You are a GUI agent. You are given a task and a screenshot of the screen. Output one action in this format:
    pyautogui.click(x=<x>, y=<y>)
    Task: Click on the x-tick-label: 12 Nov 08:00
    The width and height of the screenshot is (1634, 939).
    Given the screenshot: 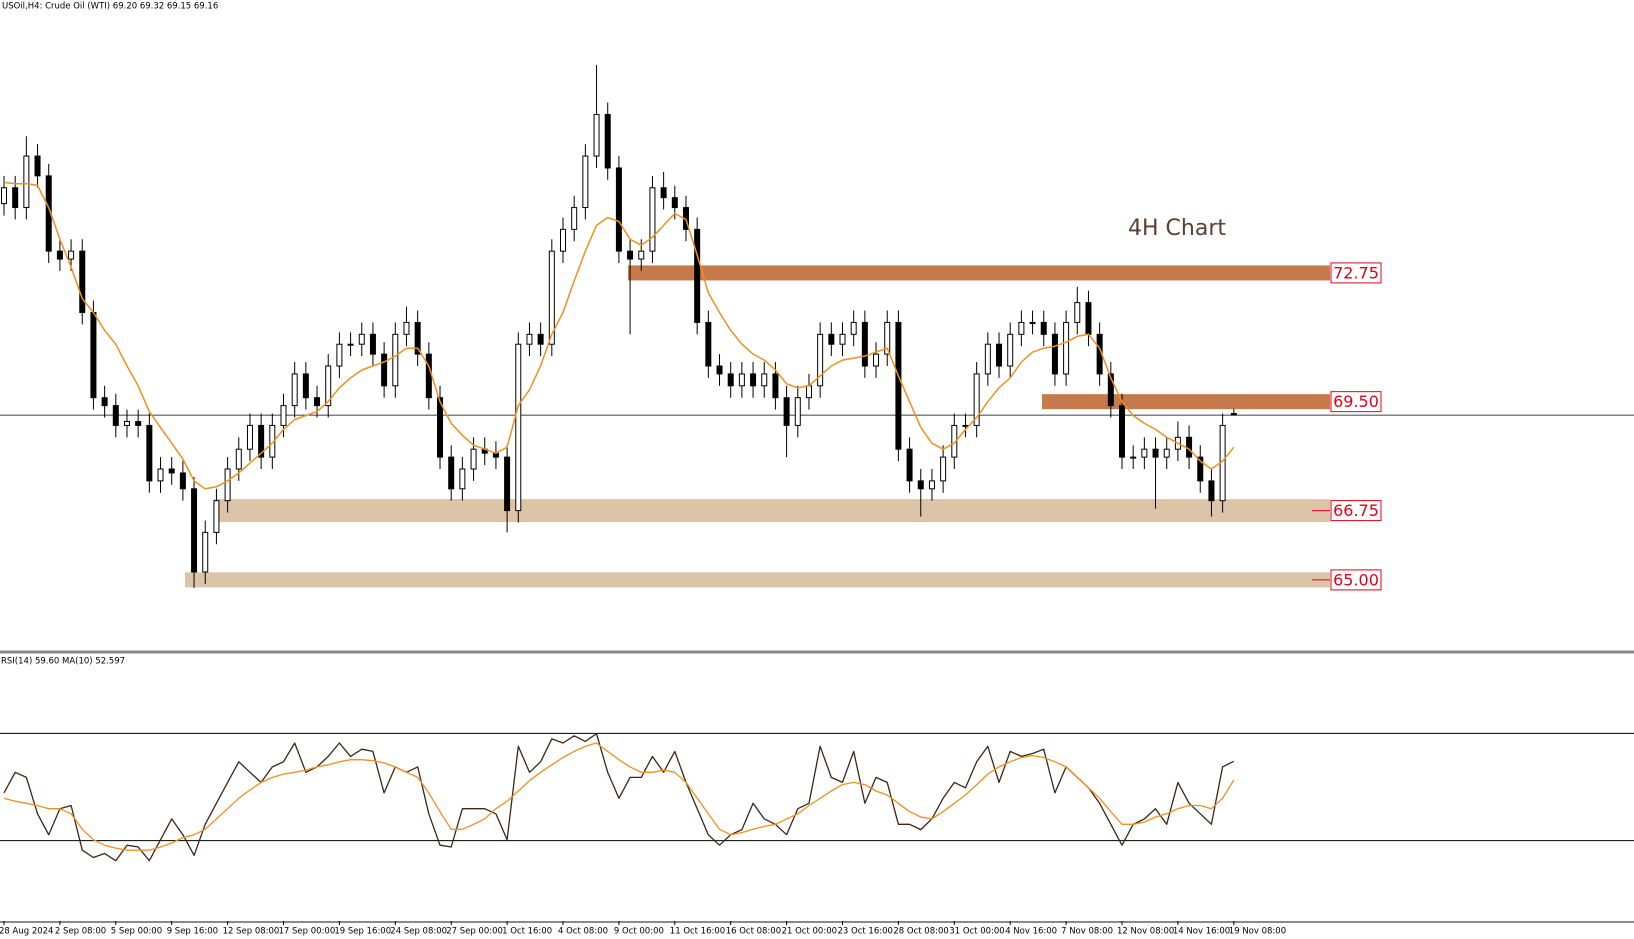 What is the action you would take?
    pyautogui.click(x=1145, y=932)
    